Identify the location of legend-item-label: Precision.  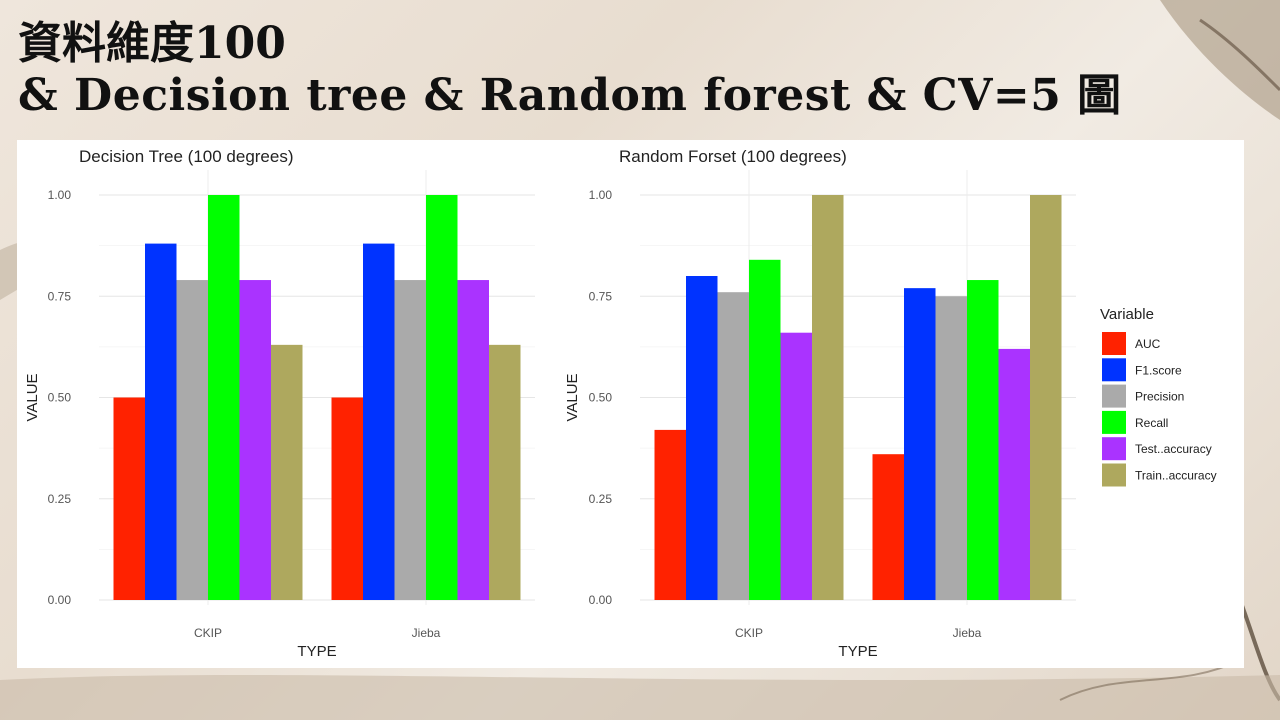
(1159, 397).